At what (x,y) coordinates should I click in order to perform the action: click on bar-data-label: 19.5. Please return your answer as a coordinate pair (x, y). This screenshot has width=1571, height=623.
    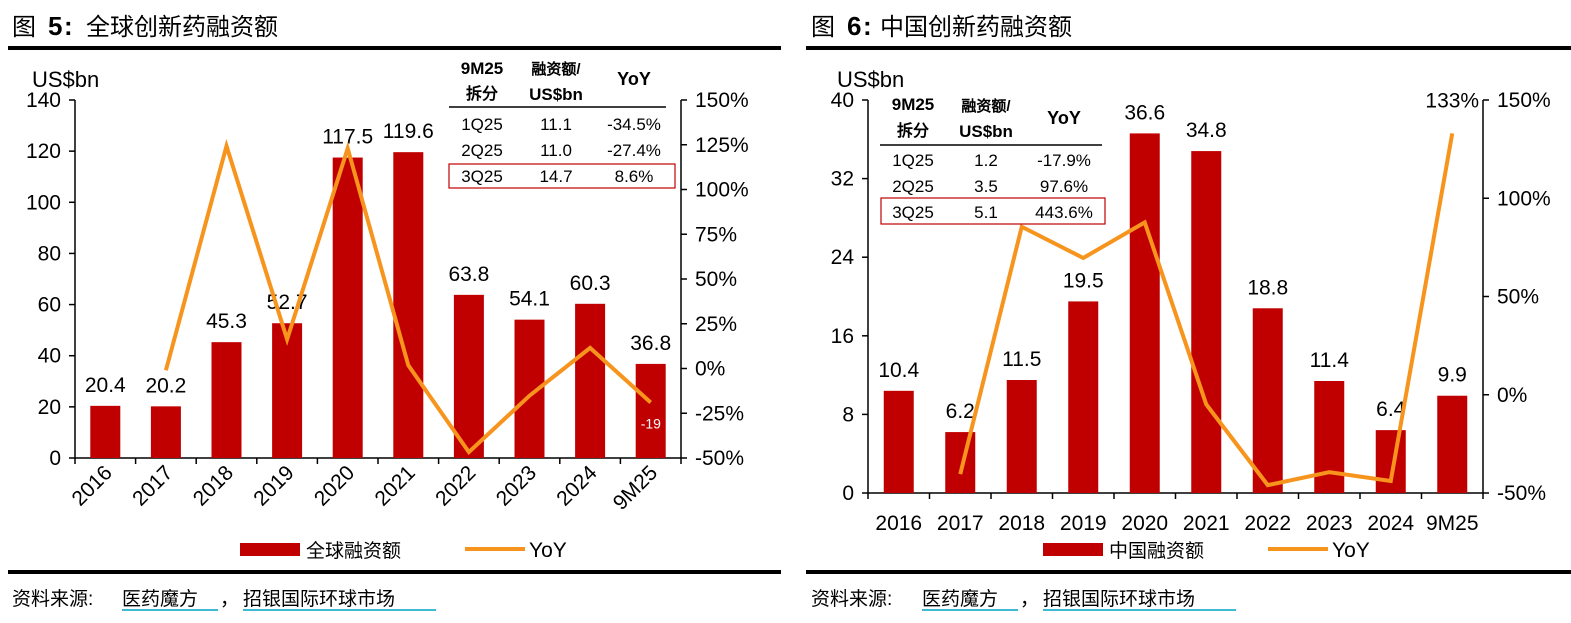
    Looking at the image, I should click on (1083, 280).